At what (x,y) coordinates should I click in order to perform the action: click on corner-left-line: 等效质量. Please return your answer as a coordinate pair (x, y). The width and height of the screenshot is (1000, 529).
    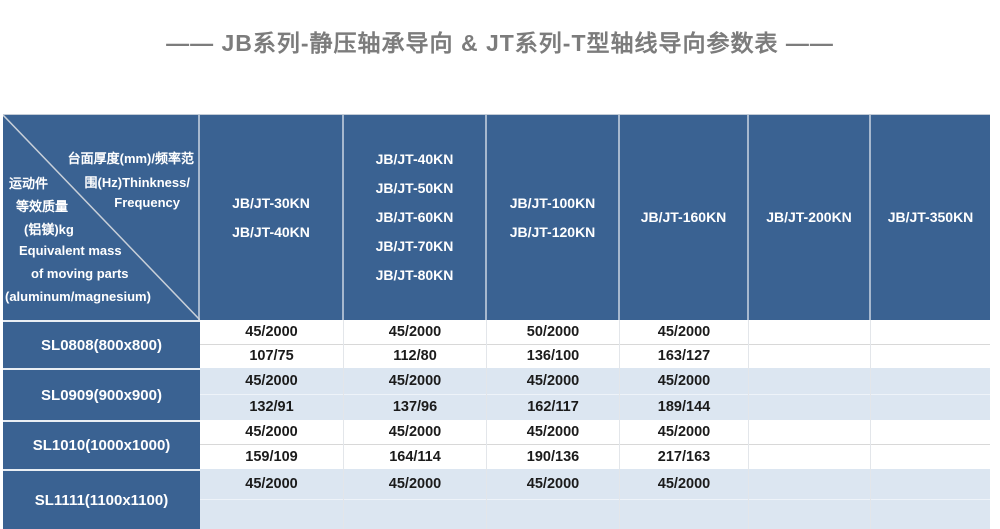
    Looking at the image, I should click on (42, 205).